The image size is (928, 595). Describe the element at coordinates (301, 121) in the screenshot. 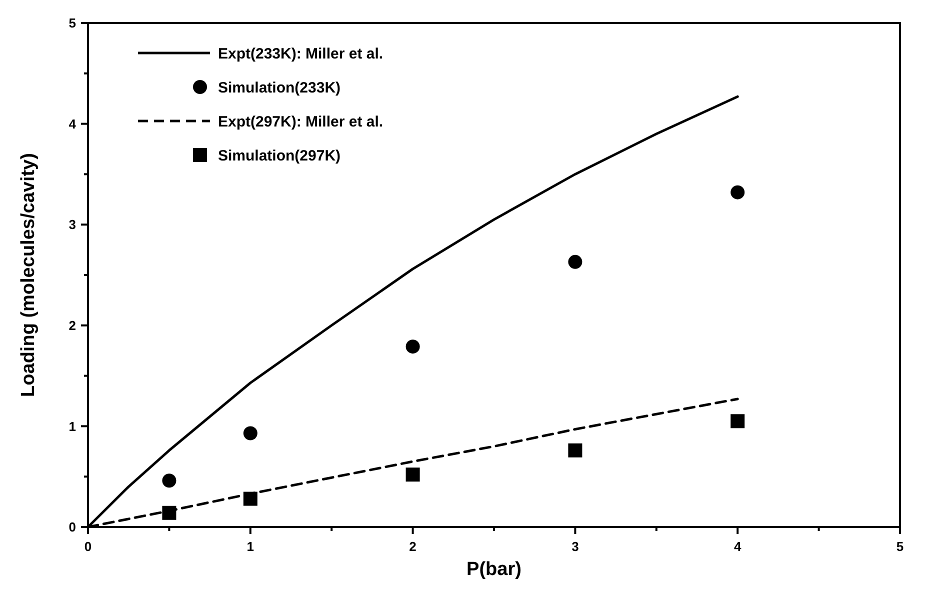

I see `legend-label: Expt(297K): Miller et al.` at that location.